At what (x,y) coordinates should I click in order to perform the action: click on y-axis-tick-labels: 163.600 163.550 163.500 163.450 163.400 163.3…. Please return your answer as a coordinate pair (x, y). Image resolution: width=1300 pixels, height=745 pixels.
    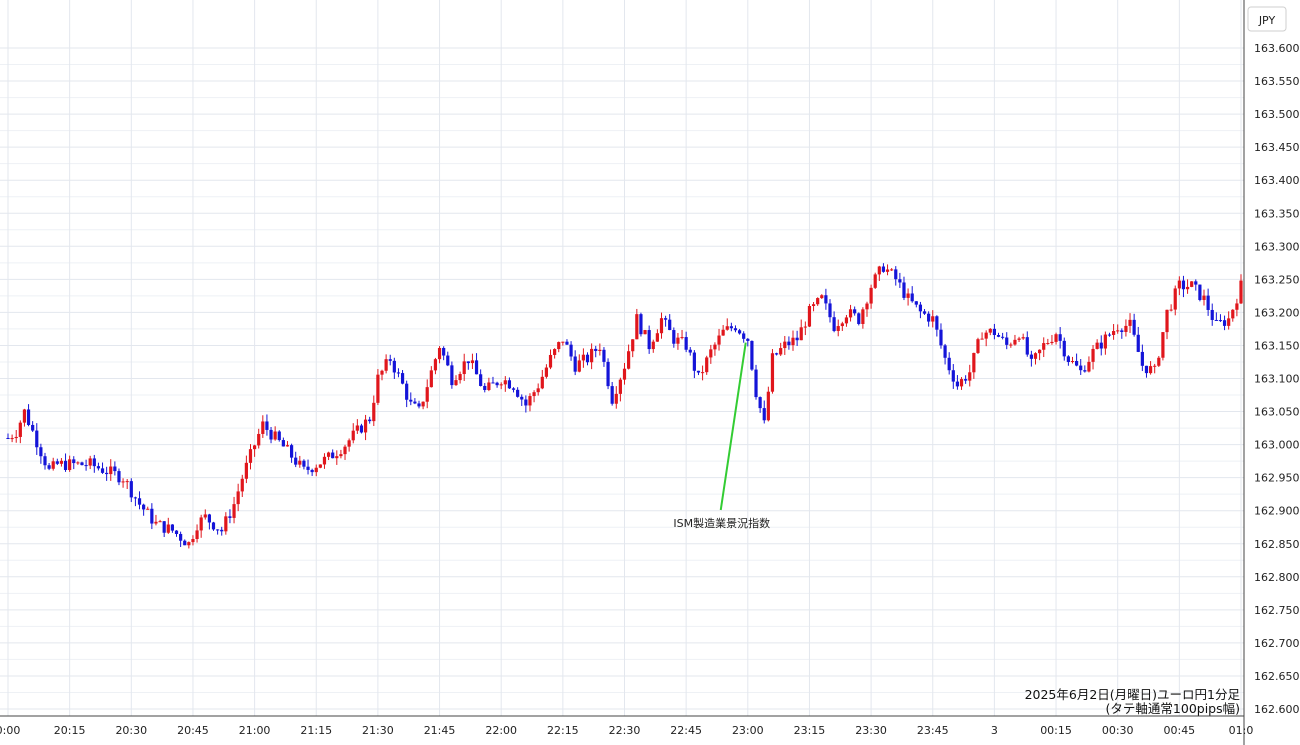
    Looking at the image, I should click on (1277, 379).